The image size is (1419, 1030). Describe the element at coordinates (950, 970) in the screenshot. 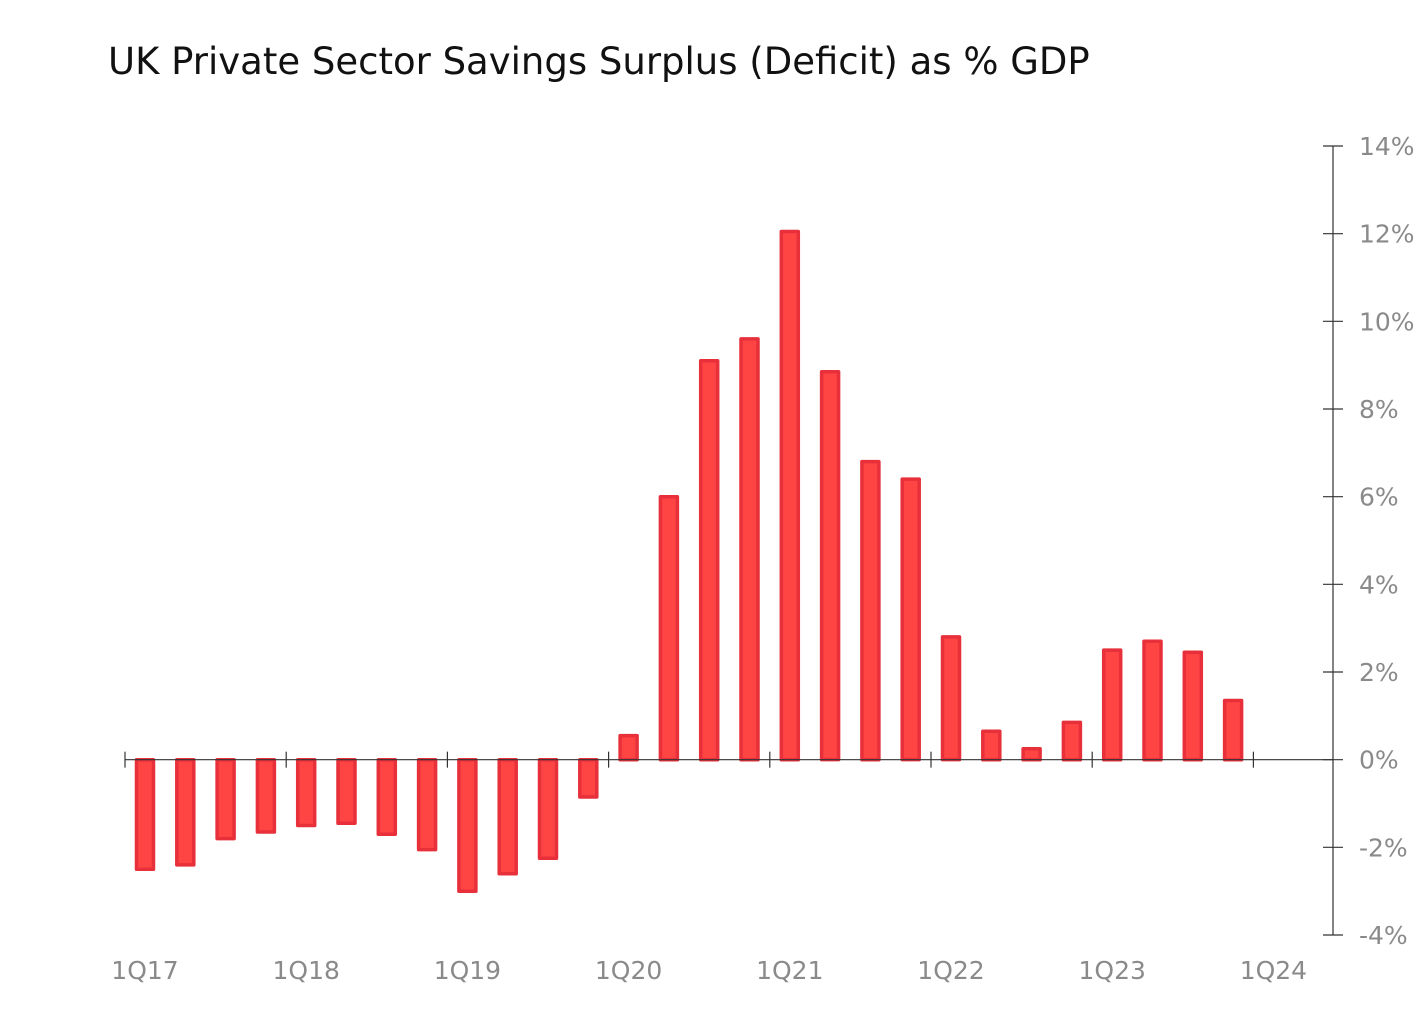

I see `x-tick-label: 1Q22` at that location.